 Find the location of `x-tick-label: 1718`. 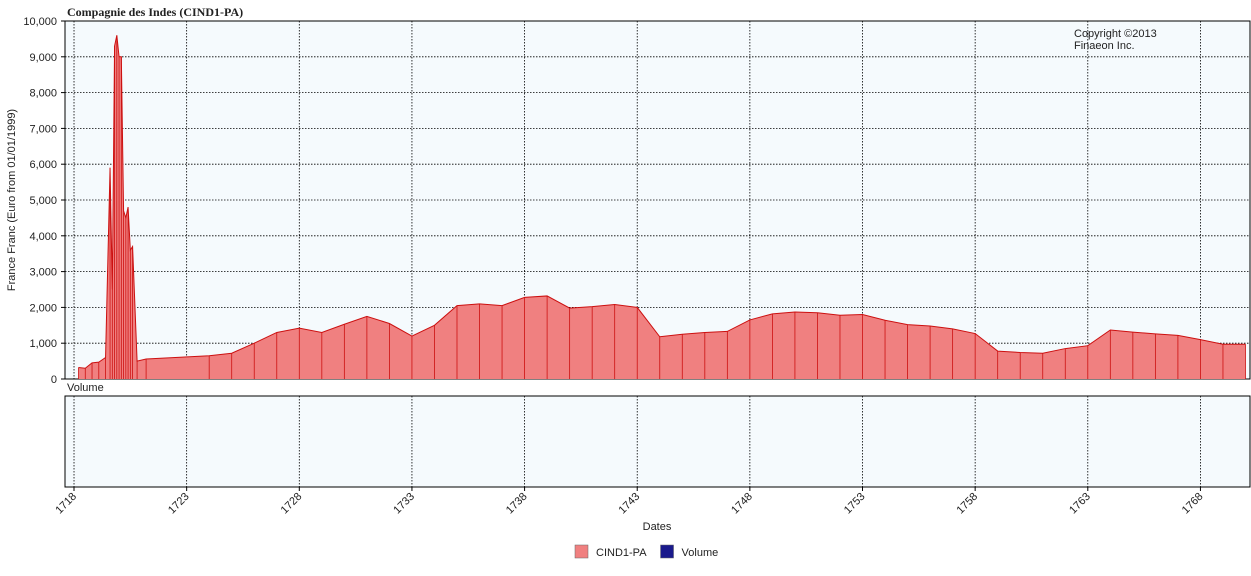

x-tick-label: 1718 is located at coordinates (66, 504).